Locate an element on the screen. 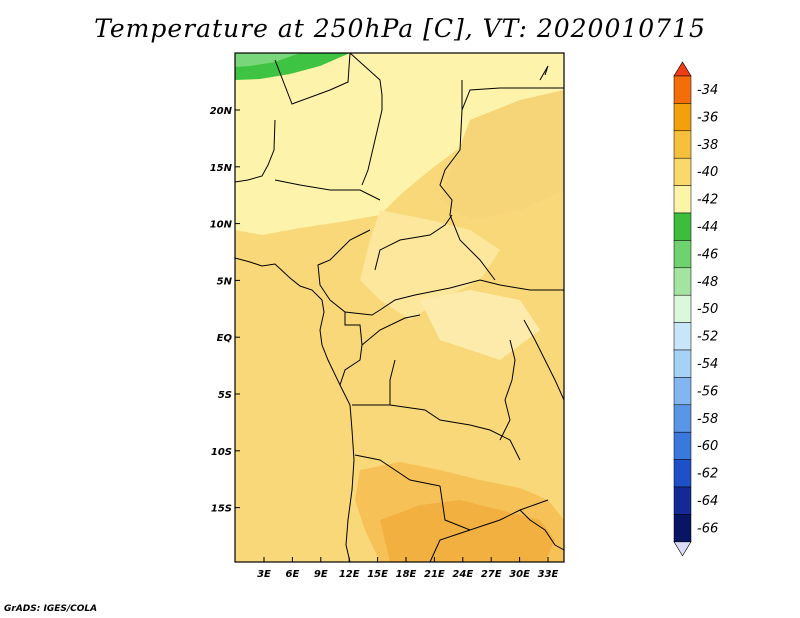 This screenshot has height=618, width=800. colorbar-label: -48 is located at coordinates (707, 282).